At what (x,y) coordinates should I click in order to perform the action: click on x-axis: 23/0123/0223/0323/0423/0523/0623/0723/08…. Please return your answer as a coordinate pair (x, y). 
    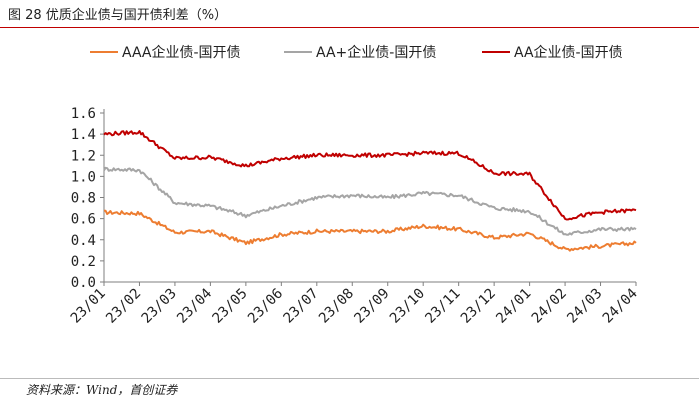
    Looking at the image, I should click on (354, 304).